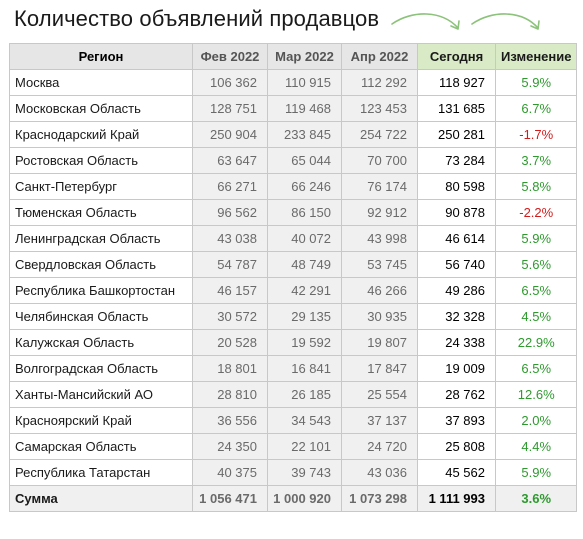  I want to click on cell-change: 4.4%, so click(536, 446).